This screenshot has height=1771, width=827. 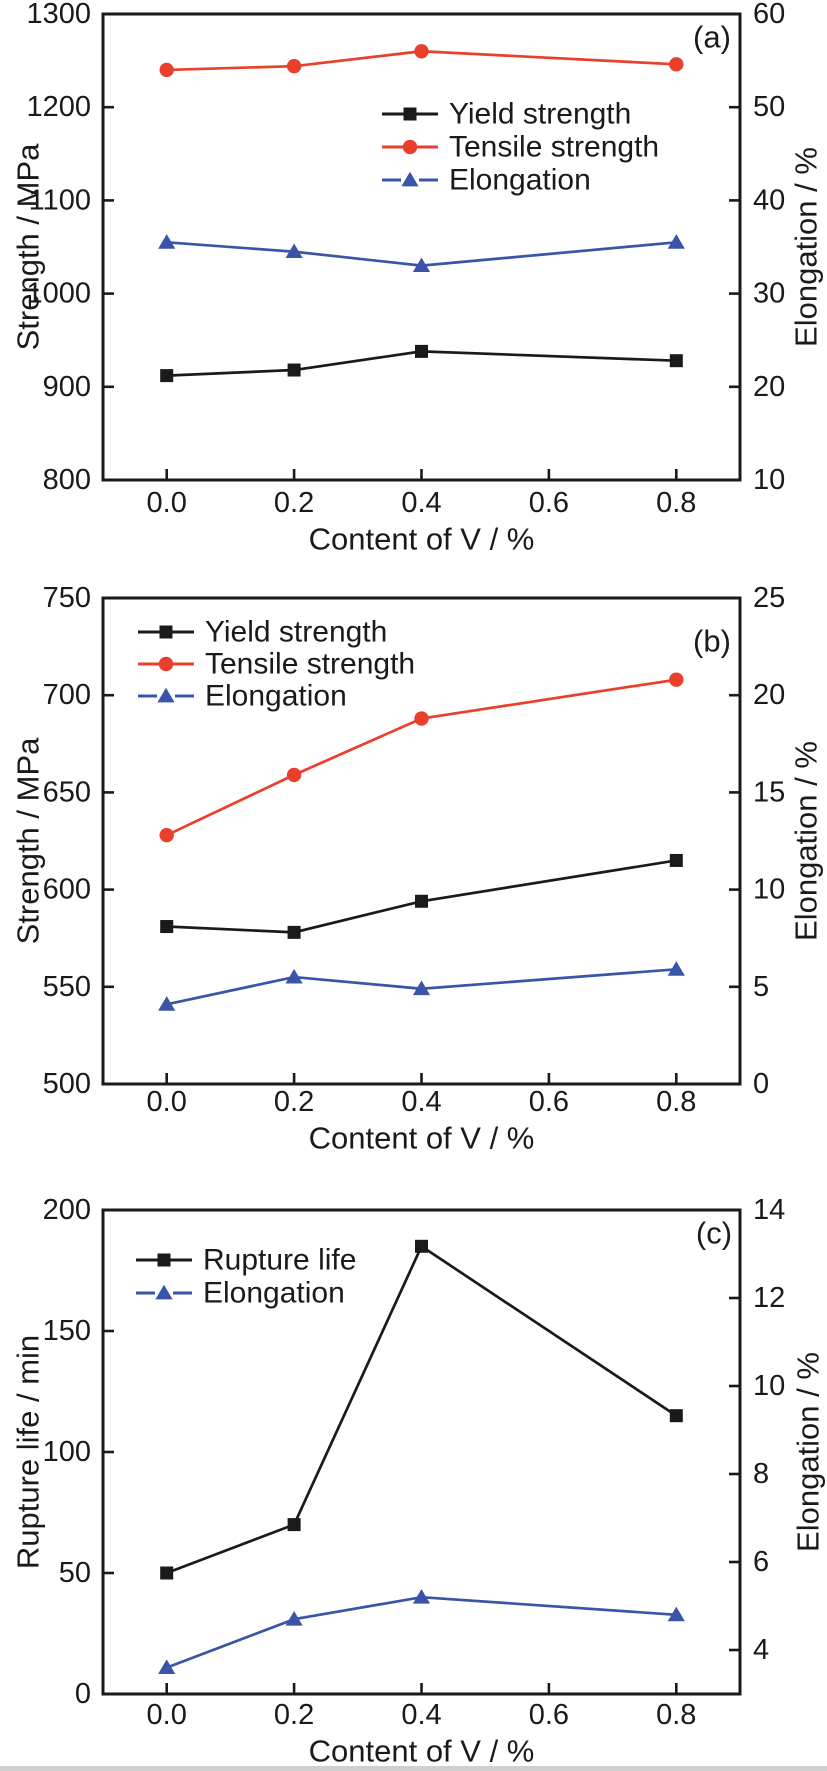 I want to click on left-tick-label: 700, so click(x=67, y=695).